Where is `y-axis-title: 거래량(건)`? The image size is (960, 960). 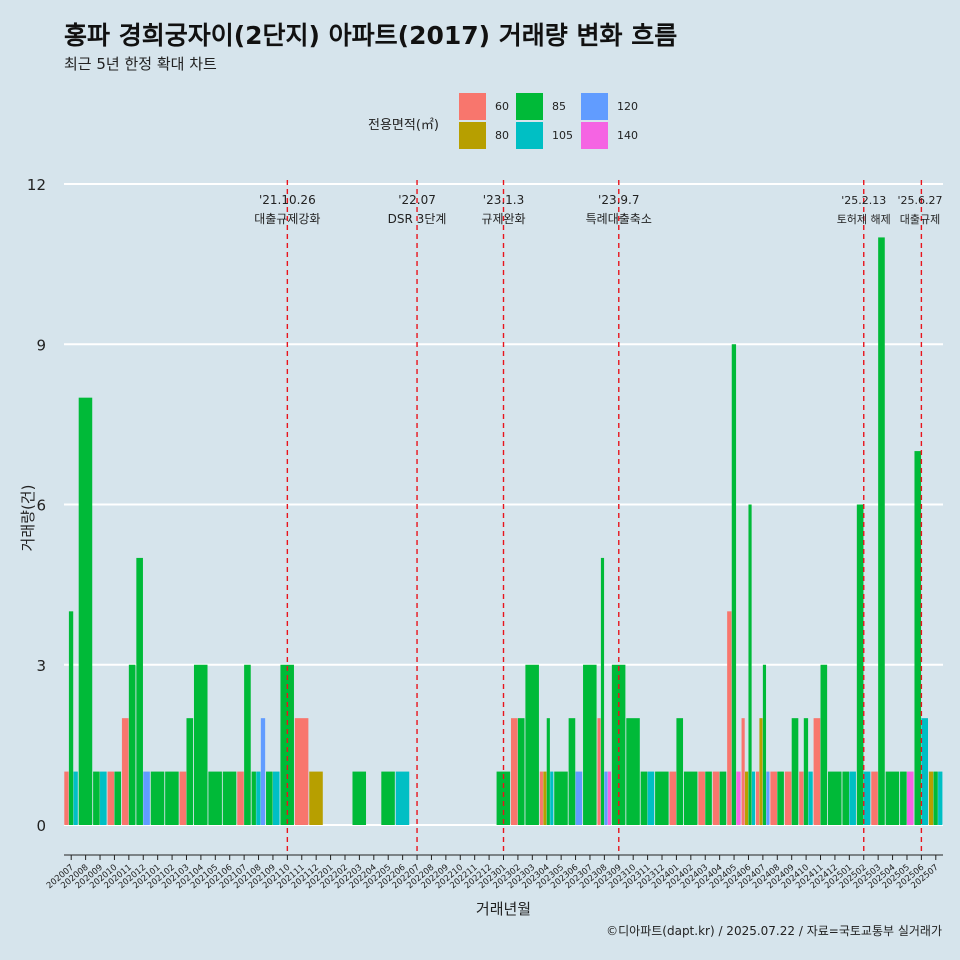 y-axis-title: 거래량(건) is located at coordinates (28, 518).